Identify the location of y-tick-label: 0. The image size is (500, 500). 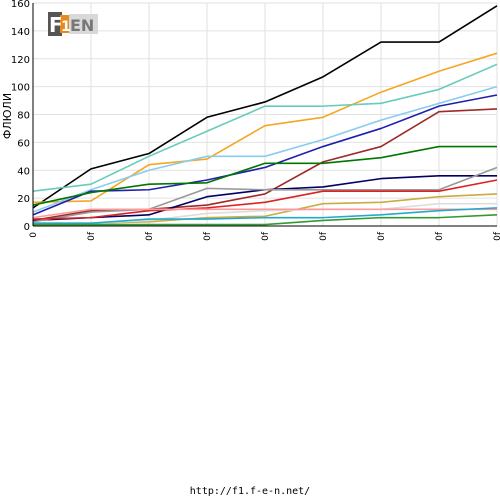
(27, 227).